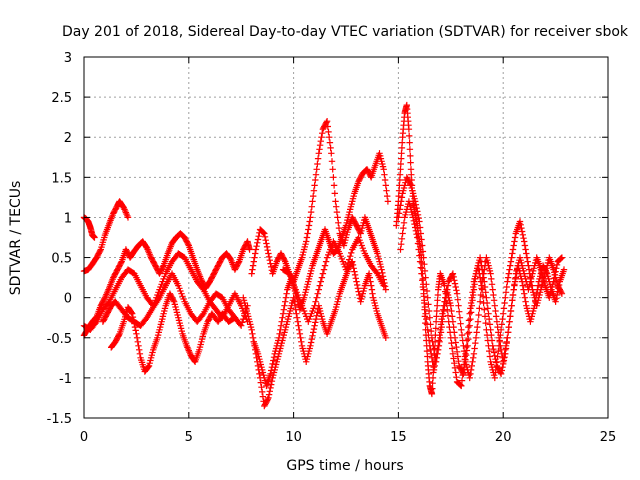  I want to click on x-tick-labels: 0 5 10 15 20 25, so click(348, 437).